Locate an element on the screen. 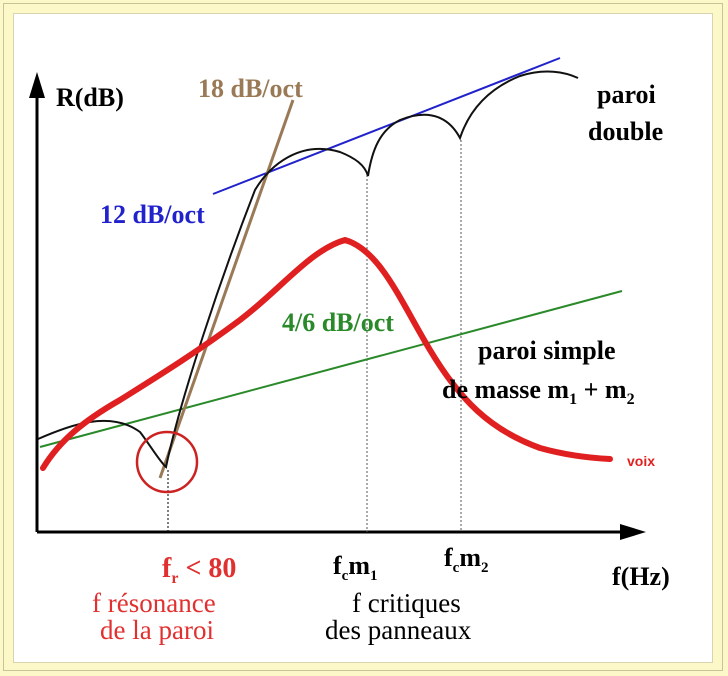 Image resolution: width=728 pixels, height=676 pixels. label-double: double is located at coordinates (625, 131).